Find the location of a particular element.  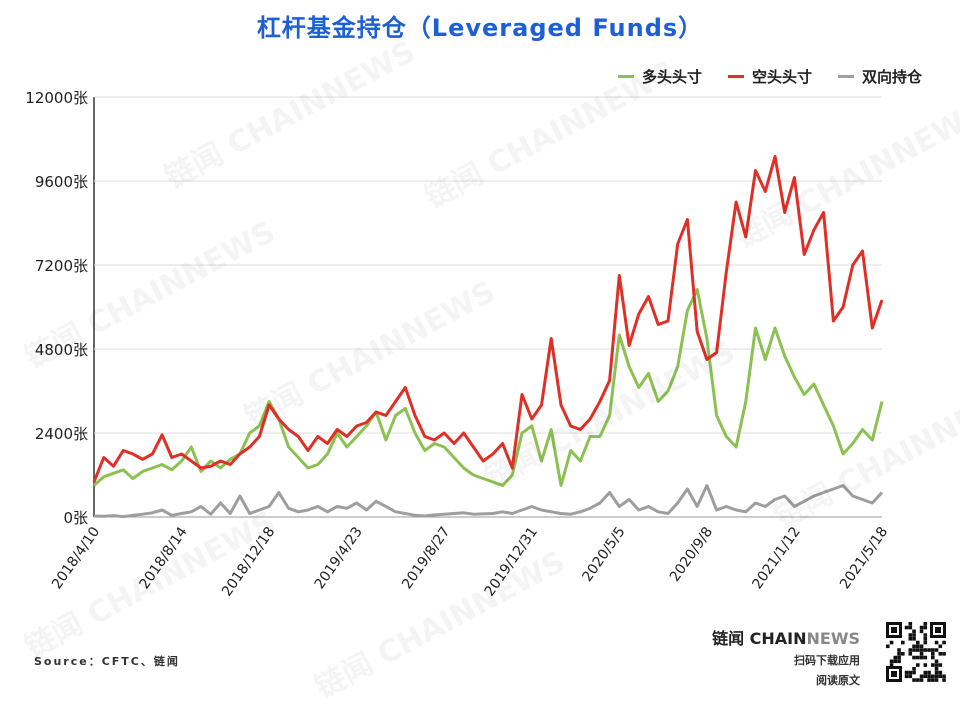

x-tick-label: 2018/4/10 is located at coordinates (76, 558).